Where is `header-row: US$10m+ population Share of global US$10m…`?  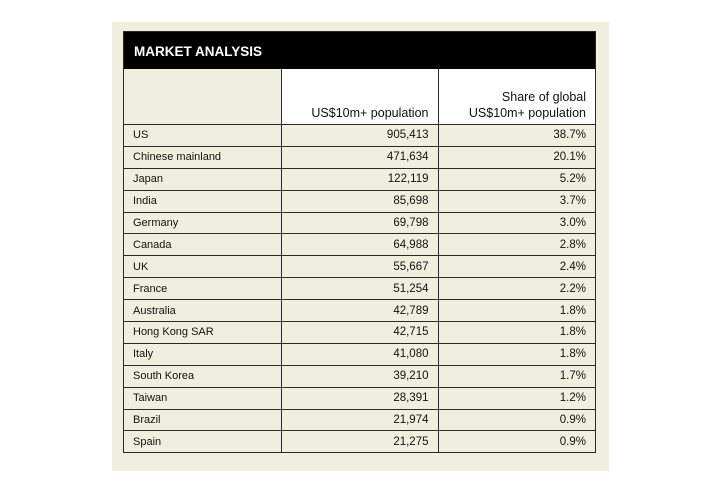
header-row: US$10m+ population Share of global US$10m… is located at coordinates (359, 97).